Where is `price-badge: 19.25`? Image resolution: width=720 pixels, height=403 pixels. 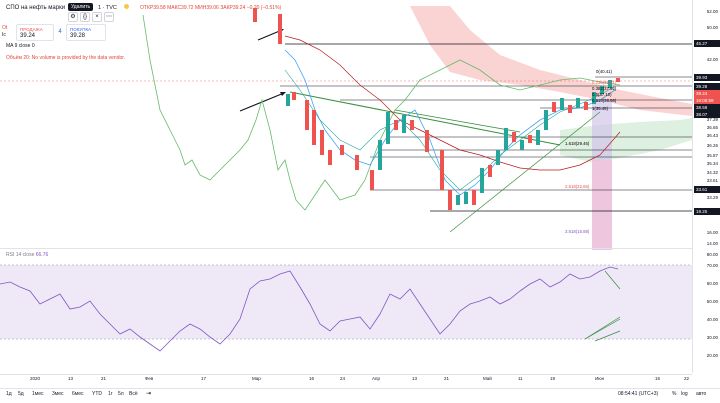 price-badge: 19.25 is located at coordinates (707, 211).